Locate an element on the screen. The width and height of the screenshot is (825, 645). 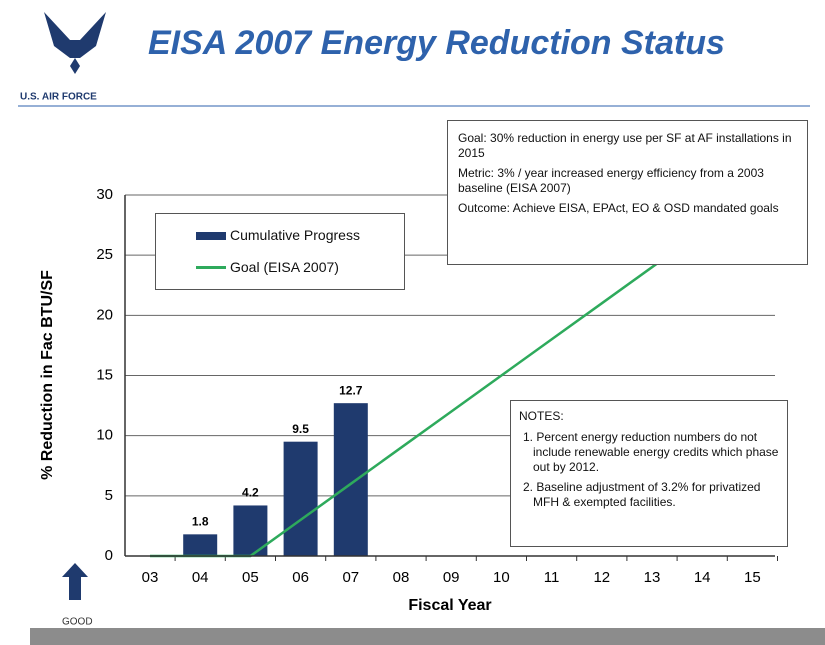
x-tick-label: 07 is located at coordinates (350, 577).